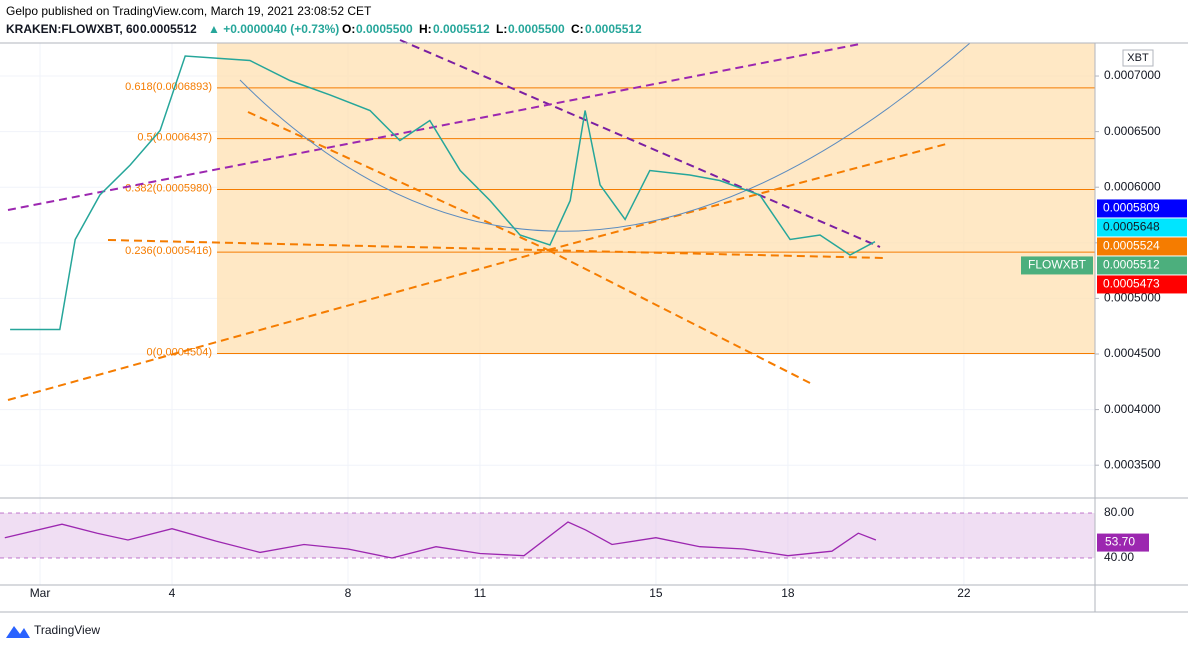 The image size is (1188, 649). What do you see at coordinates (168, 87) in the screenshot?
I see `fib-label: 0.618(0.0006893)` at bounding box center [168, 87].